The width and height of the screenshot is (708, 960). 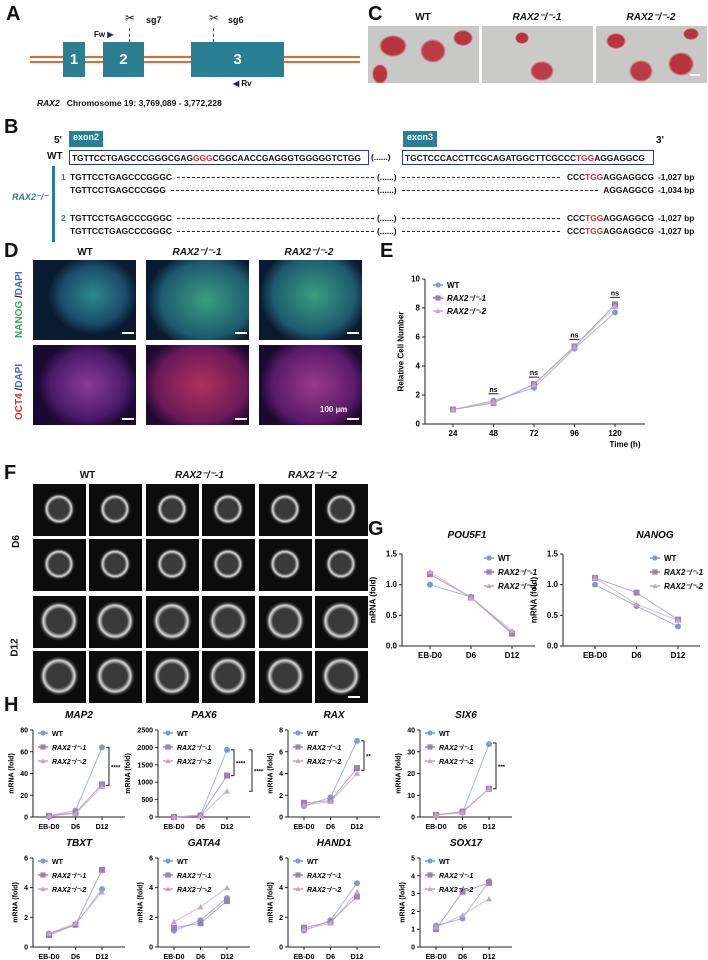 What do you see at coordinates (11, 127) in the screenshot?
I see `panel-label-b: B` at bounding box center [11, 127].